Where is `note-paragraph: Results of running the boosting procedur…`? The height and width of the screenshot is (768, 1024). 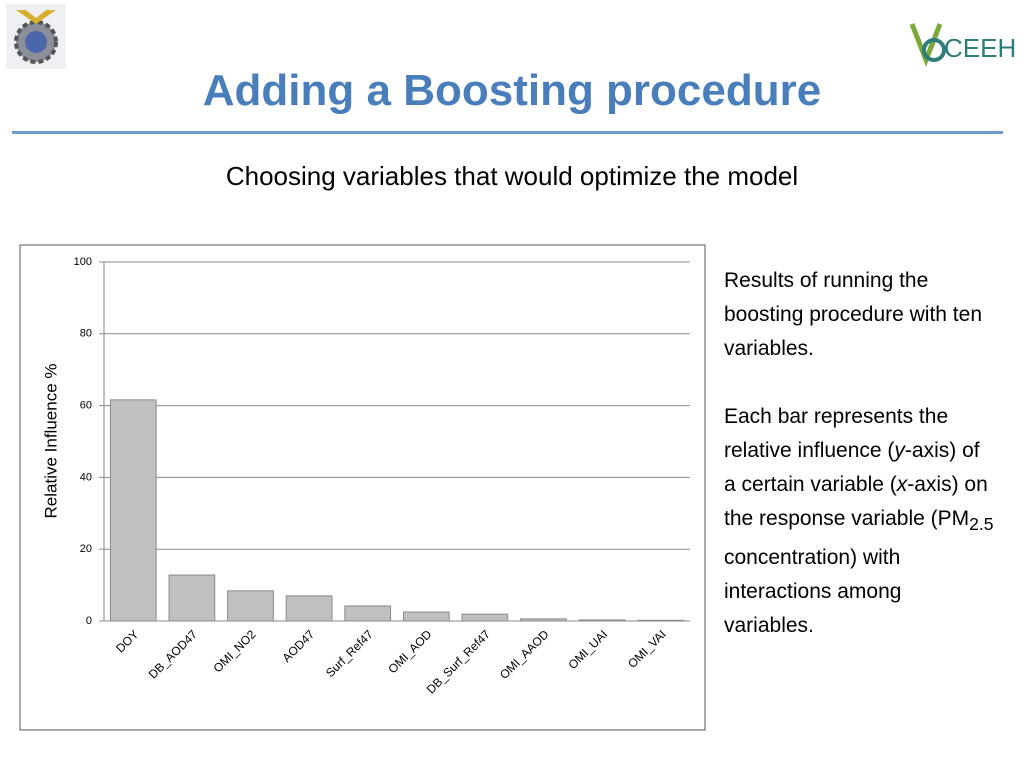
note-paragraph: Results of running the boosting procedur… is located at coordinates (853, 314).